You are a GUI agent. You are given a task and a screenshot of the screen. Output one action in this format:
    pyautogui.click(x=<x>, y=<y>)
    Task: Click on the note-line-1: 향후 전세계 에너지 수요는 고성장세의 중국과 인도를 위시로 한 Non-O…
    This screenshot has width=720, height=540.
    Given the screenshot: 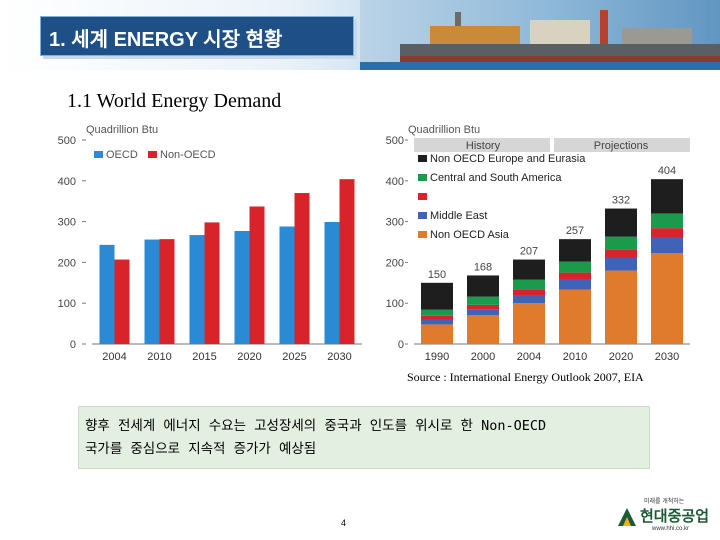 What is the action you would take?
    pyautogui.click(x=316, y=426)
    